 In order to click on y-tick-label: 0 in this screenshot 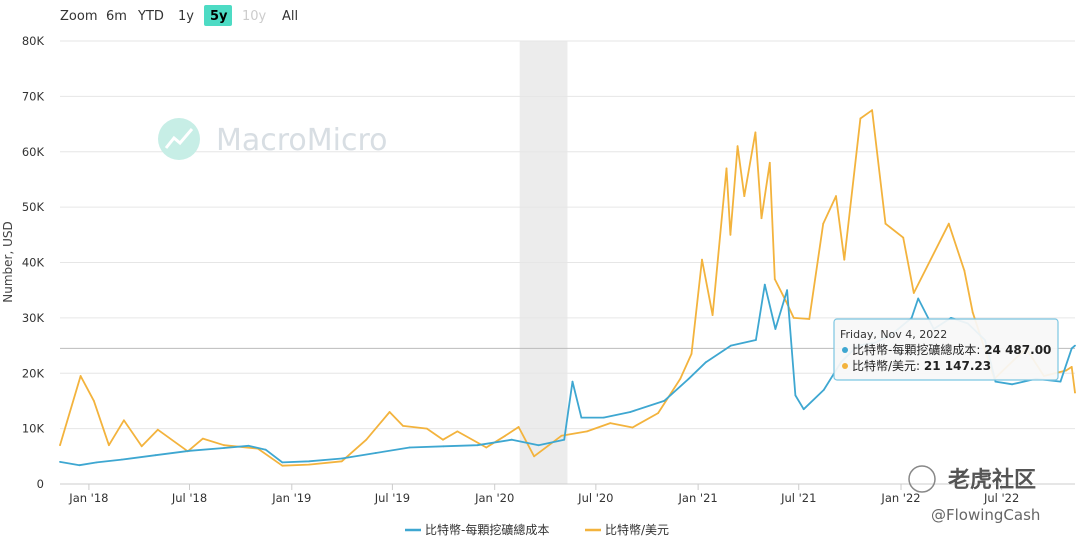, I will do `click(40, 484)`.